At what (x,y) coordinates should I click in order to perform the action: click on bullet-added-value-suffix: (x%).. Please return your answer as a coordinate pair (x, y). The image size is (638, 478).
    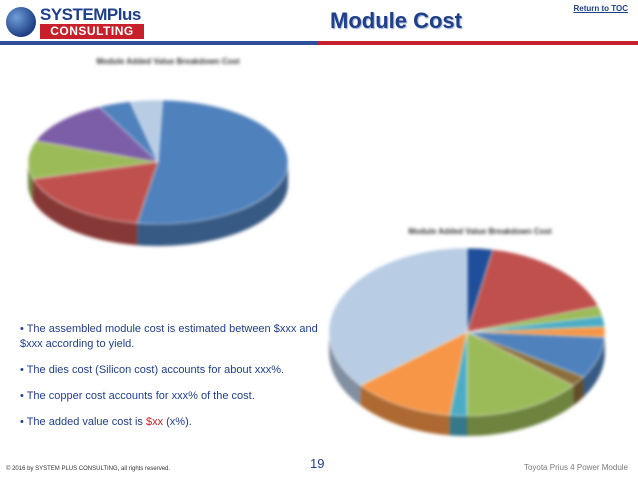
    Looking at the image, I should click on (177, 422).